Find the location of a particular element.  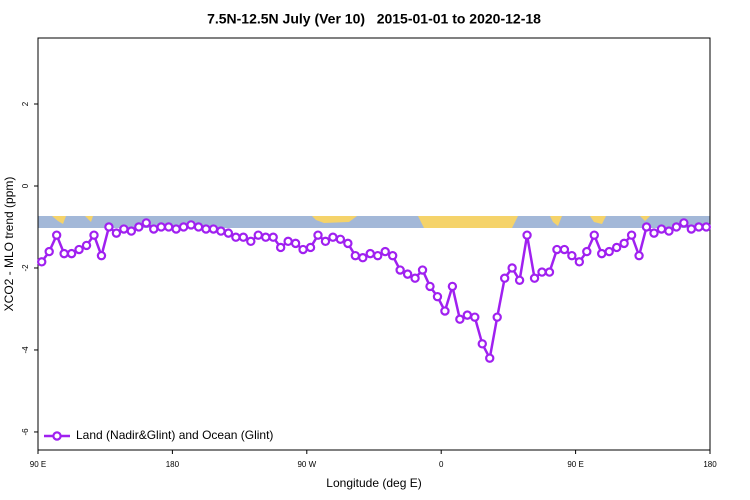

y-tick-label: -6 is located at coordinates (25, 432).